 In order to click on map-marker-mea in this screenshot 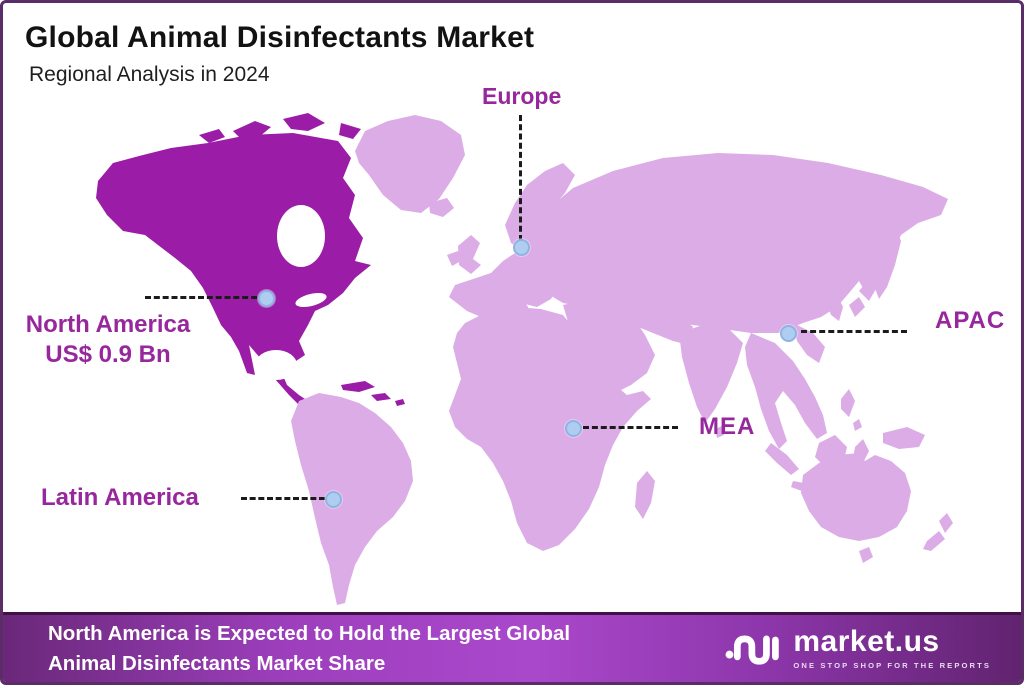, I will do `click(573, 428)`.